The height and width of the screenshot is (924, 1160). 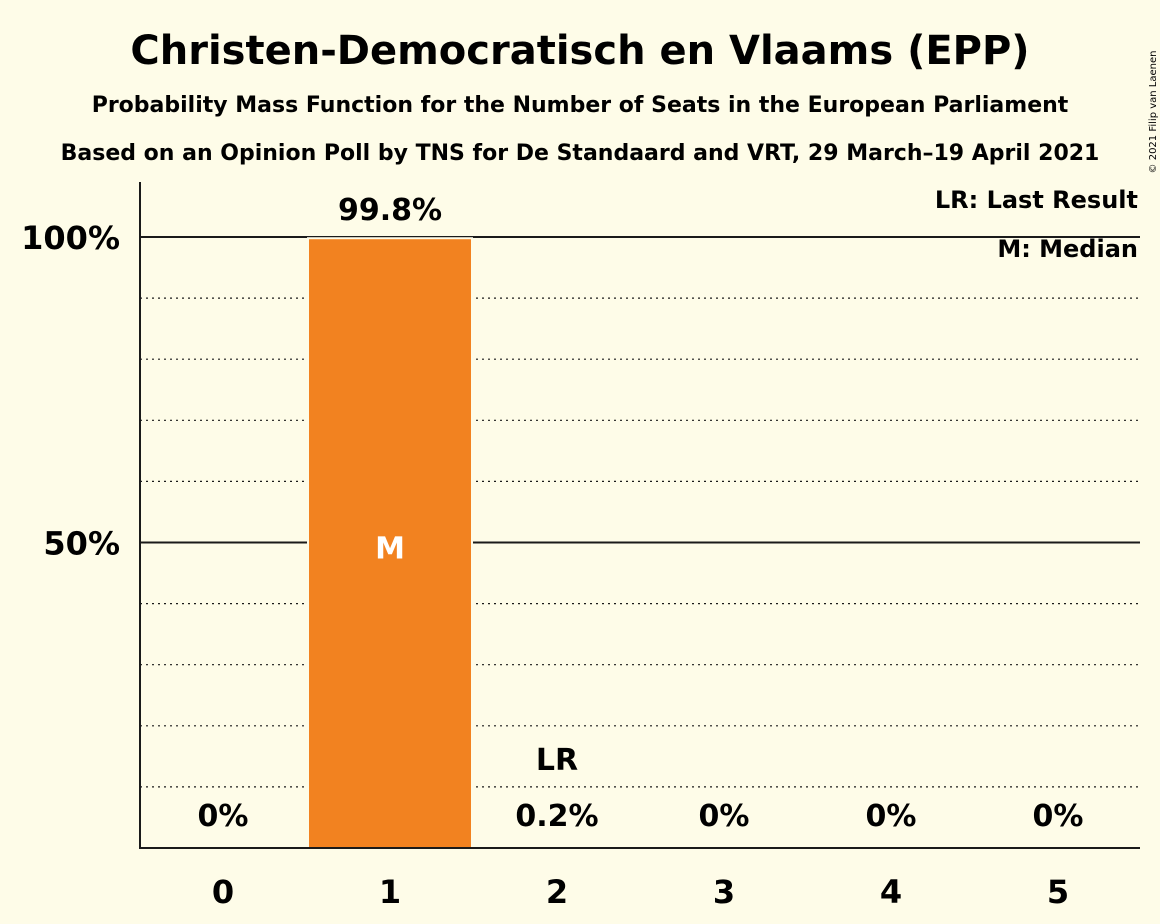 I want to click on x-tick-label: 3, so click(x=724, y=892).